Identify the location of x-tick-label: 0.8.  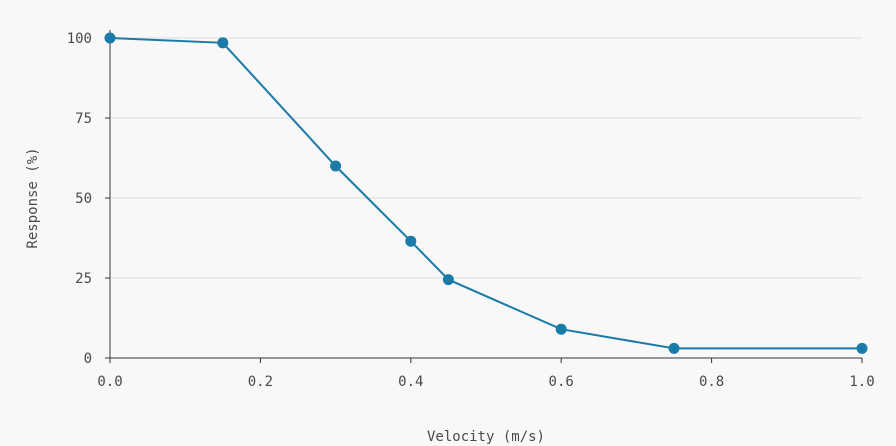
(711, 382).